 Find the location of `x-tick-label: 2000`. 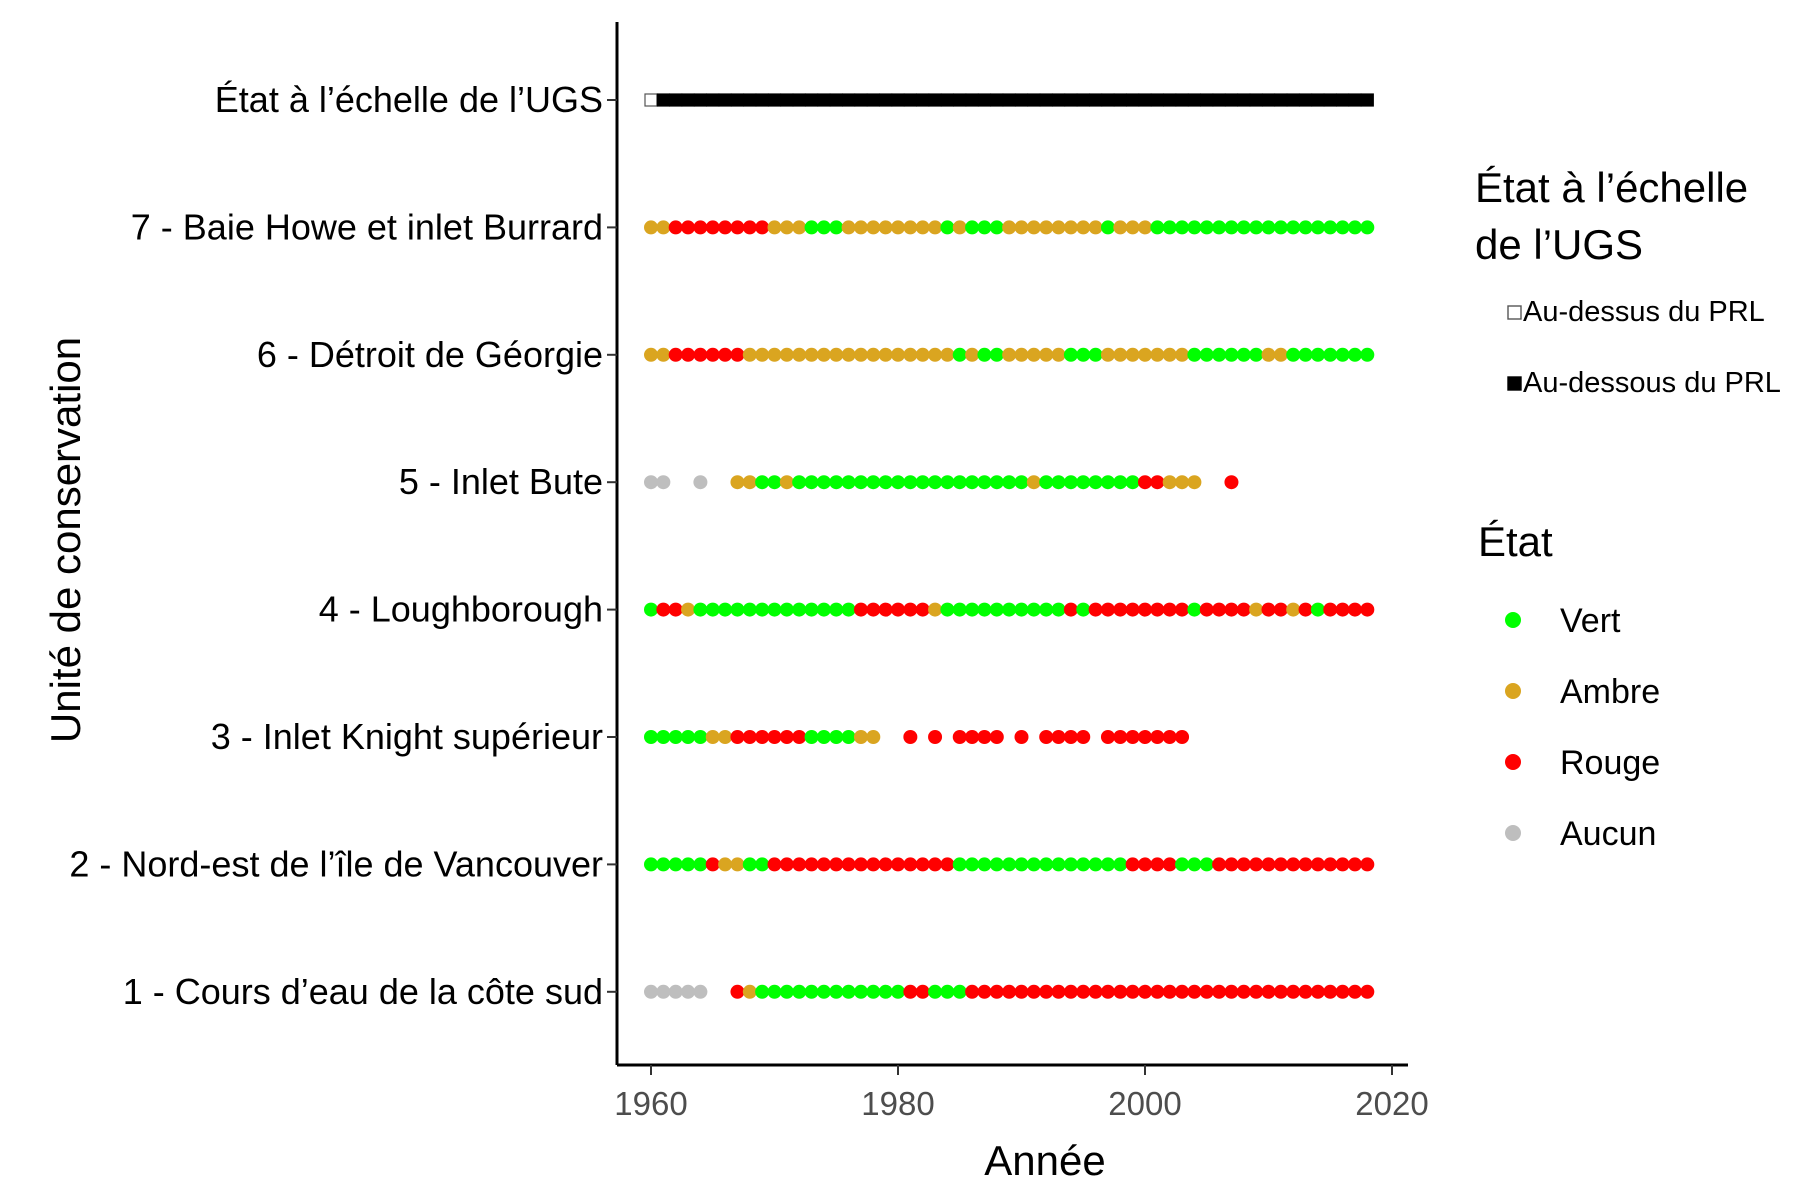

x-tick-label: 2000 is located at coordinates (1144, 1103).